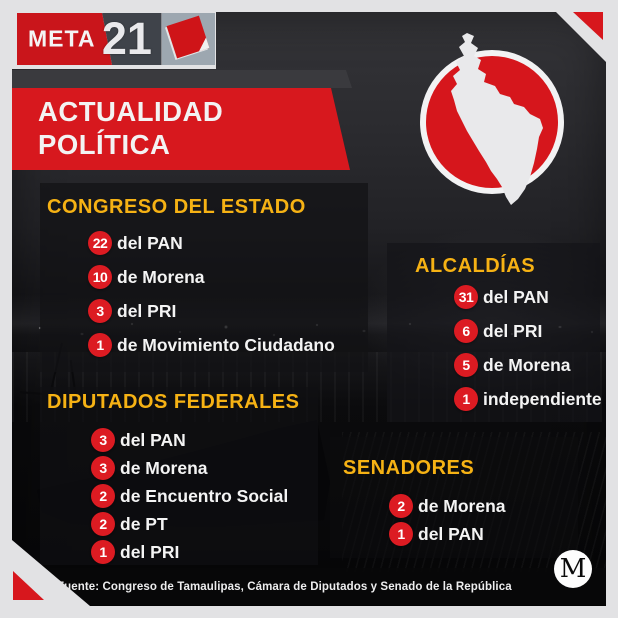 This screenshot has height=618, width=618. I want to click on list-item: 1 del PAN, so click(483, 534).